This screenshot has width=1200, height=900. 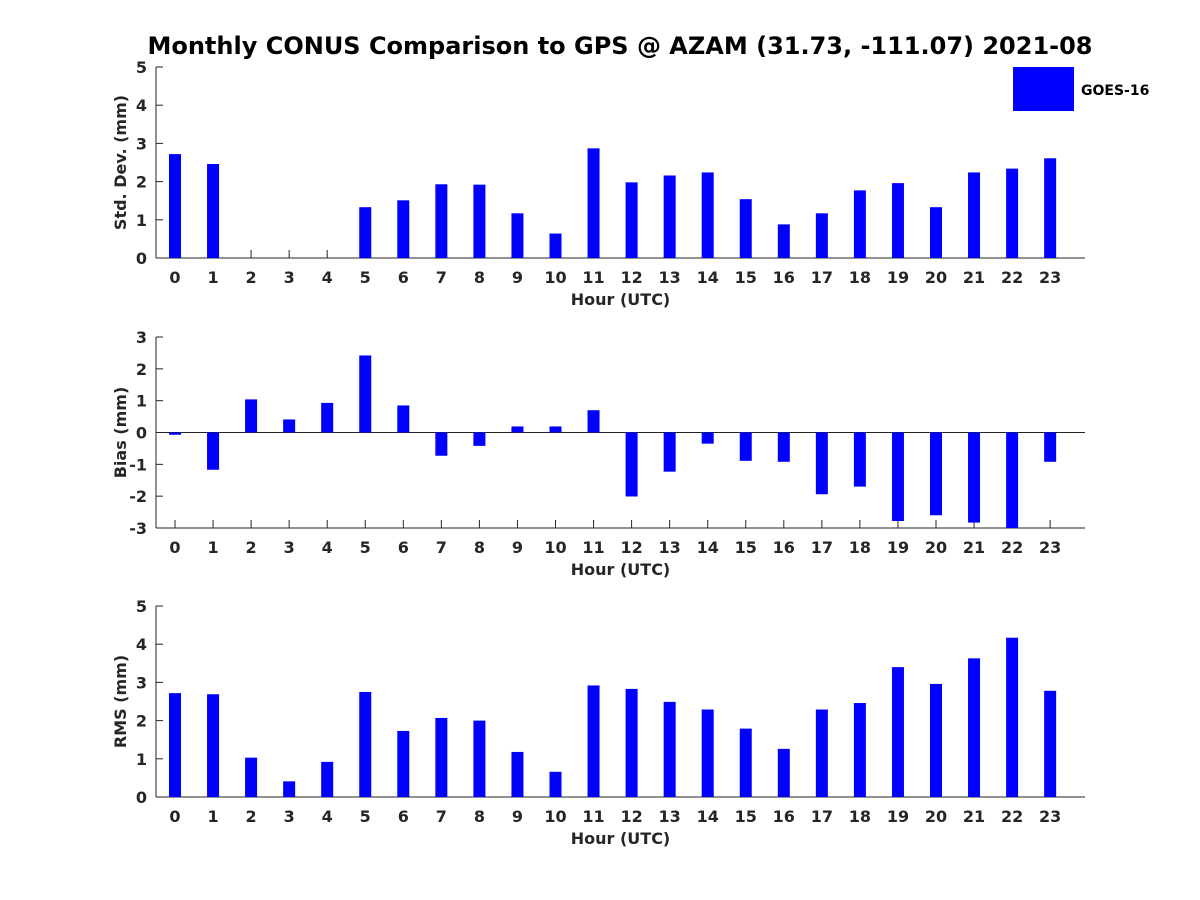 I want to click on bias-x-tick-label: 22, so click(x=1012, y=547).